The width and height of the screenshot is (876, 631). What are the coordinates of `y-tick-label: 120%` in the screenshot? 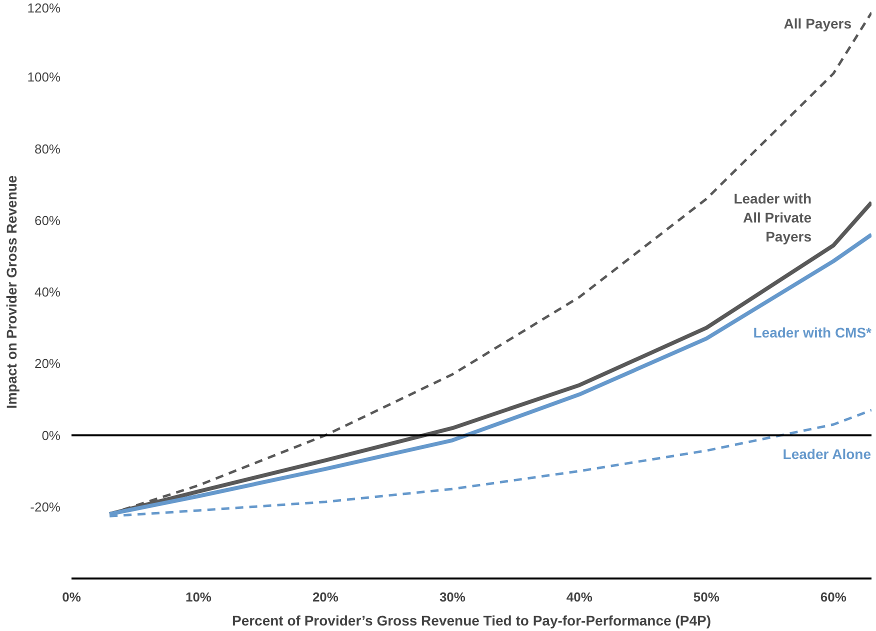 It's located at (44, 8).